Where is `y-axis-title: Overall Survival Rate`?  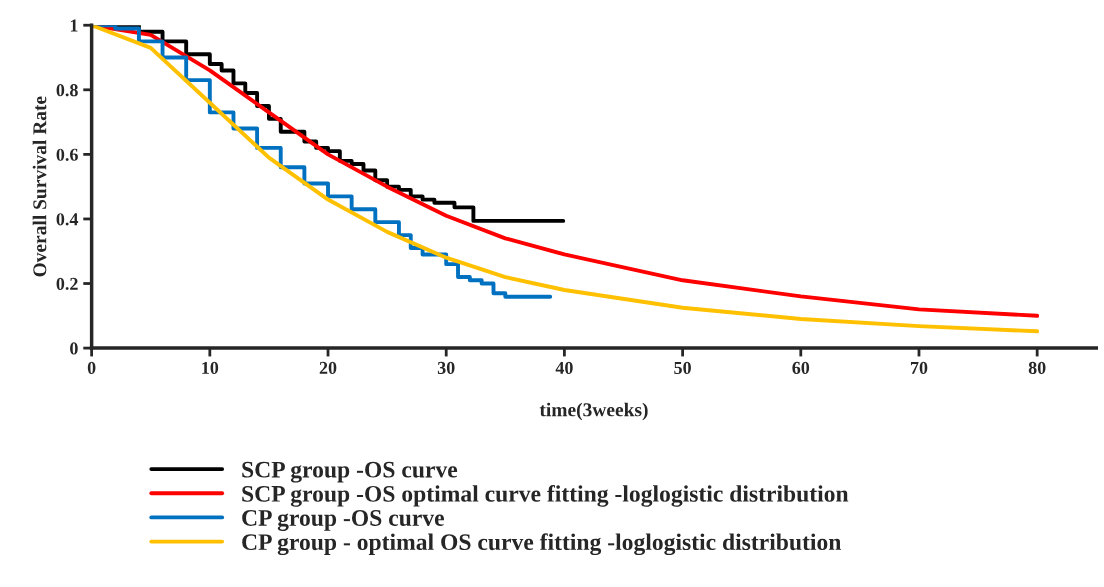
y-axis-title: Overall Survival Rate is located at coordinates (39, 186).